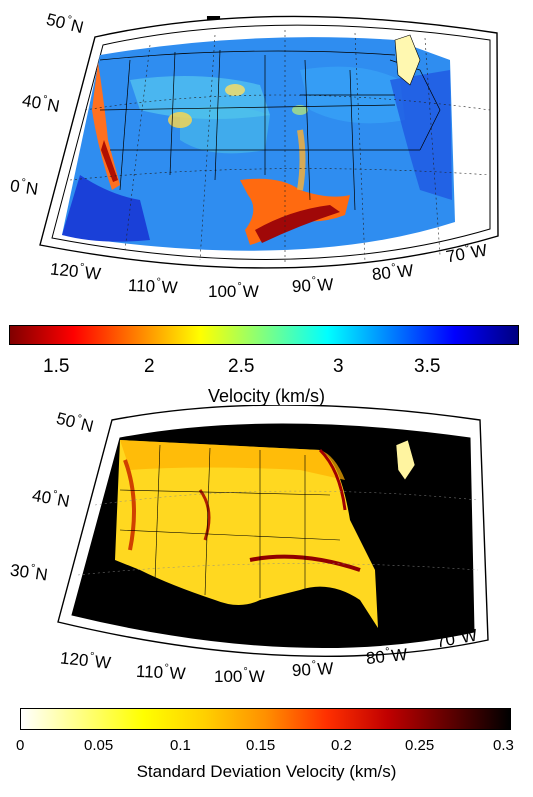 Image resolution: width=533 pixels, height=797 pixels. I want to click on std-tick-0.05: 0.05, so click(99, 745).